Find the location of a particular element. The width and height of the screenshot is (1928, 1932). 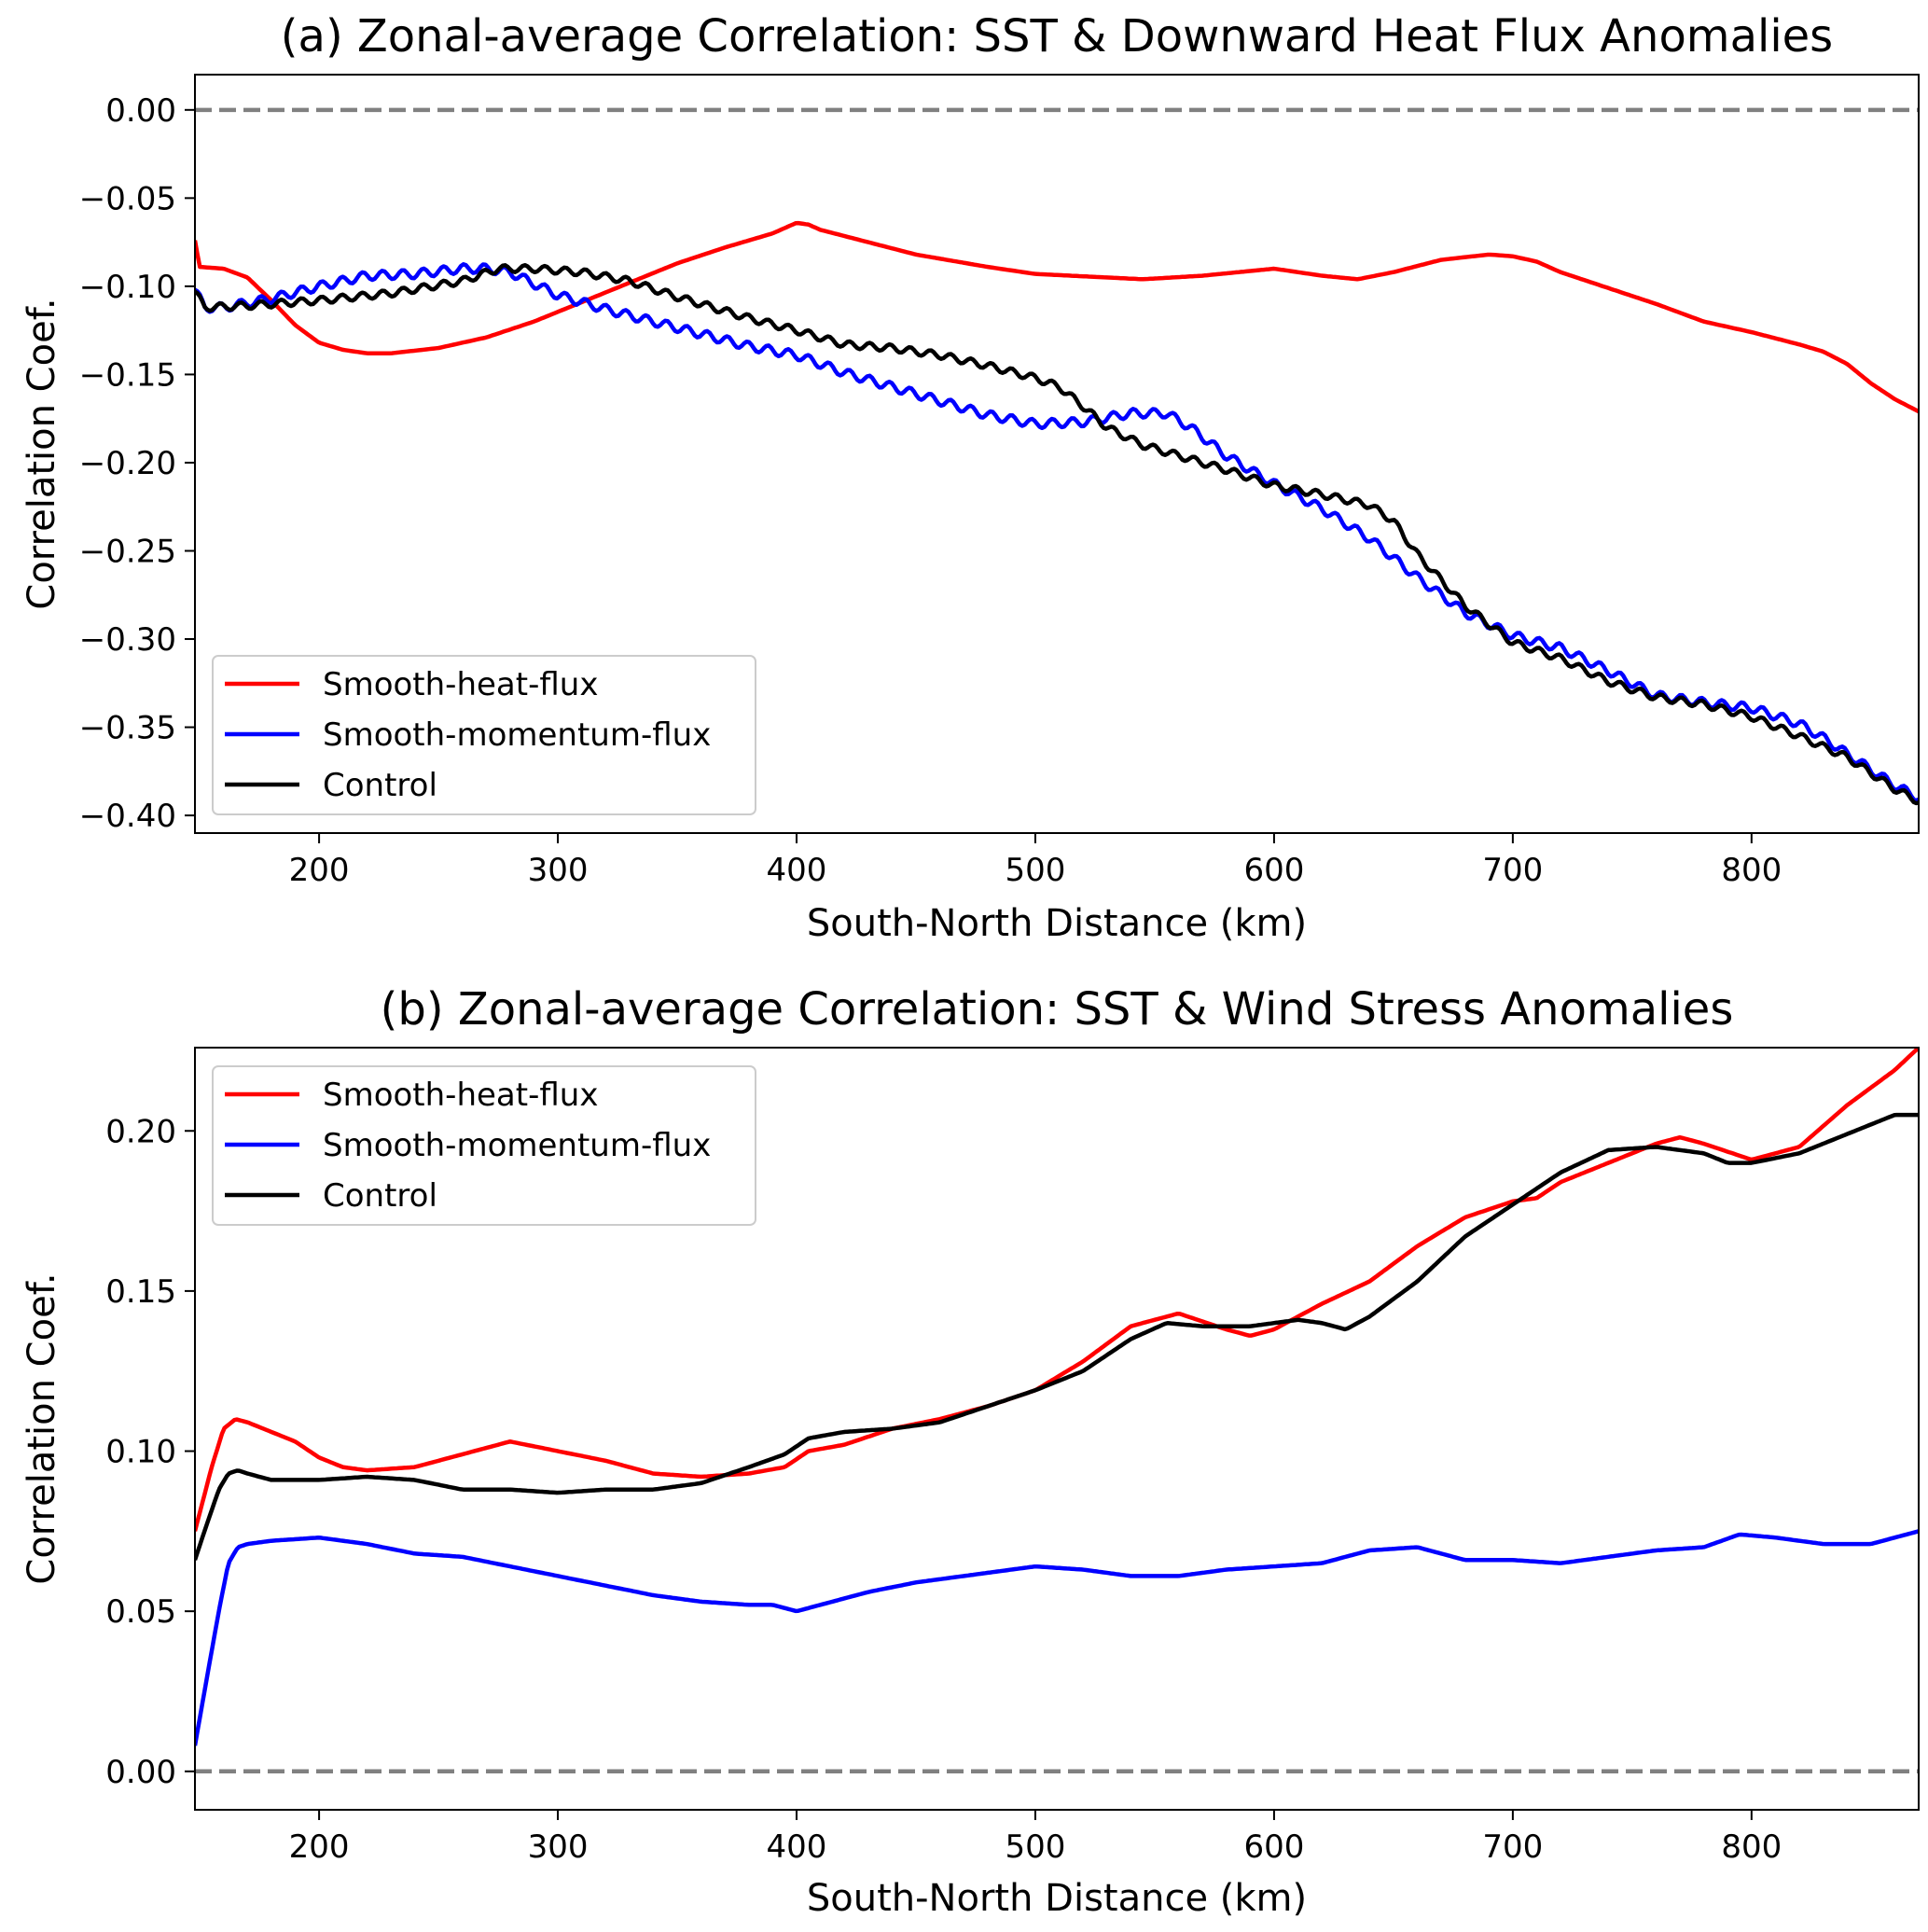

series-line-smooth-heat-flux is located at coordinates (1057, 317).